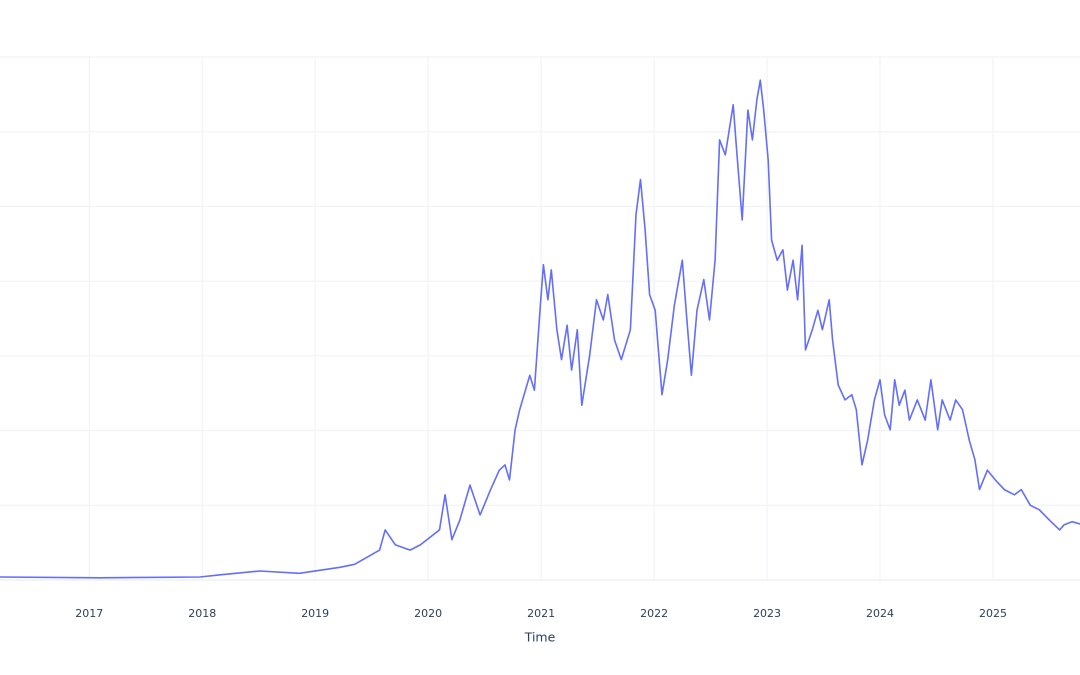 The width and height of the screenshot is (1080, 675). What do you see at coordinates (315, 613) in the screenshot?
I see `x-tick-label: 2019` at bounding box center [315, 613].